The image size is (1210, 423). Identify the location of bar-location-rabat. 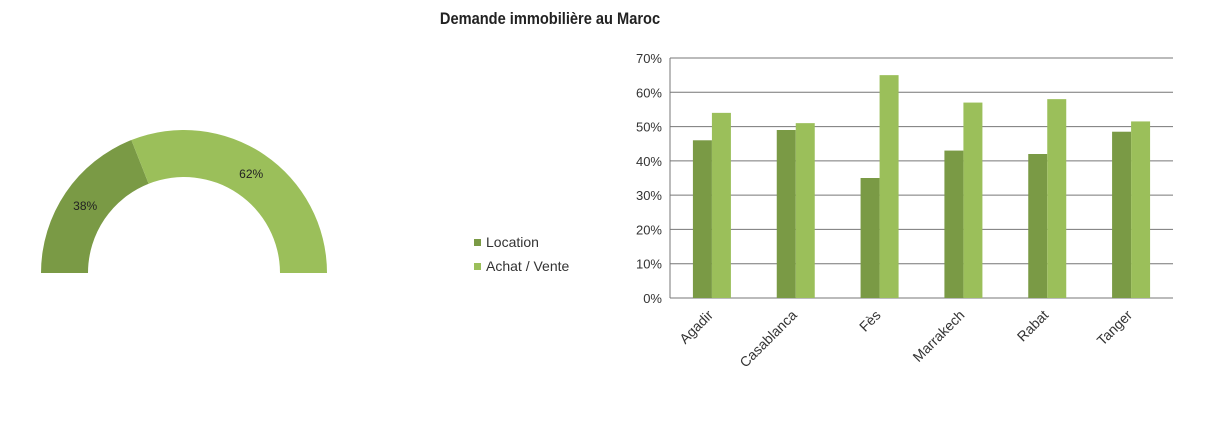
(1038, 226).